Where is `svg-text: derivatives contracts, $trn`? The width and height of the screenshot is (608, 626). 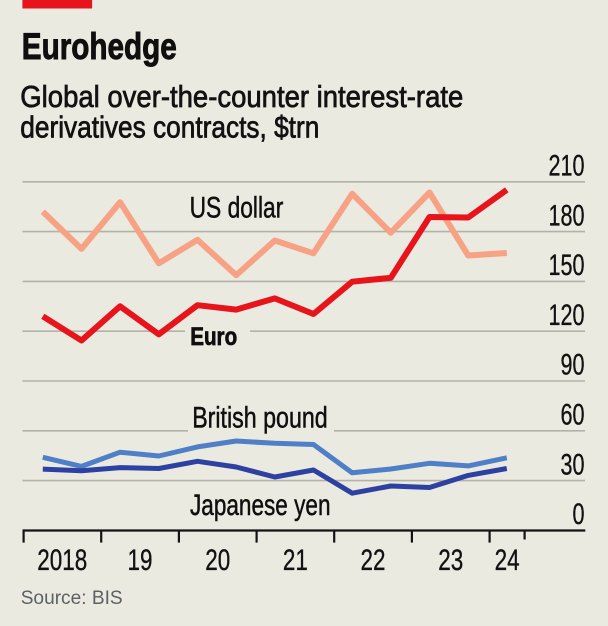
svg-text: derivatives contracts, $trn is located at coordinates (169, 127).